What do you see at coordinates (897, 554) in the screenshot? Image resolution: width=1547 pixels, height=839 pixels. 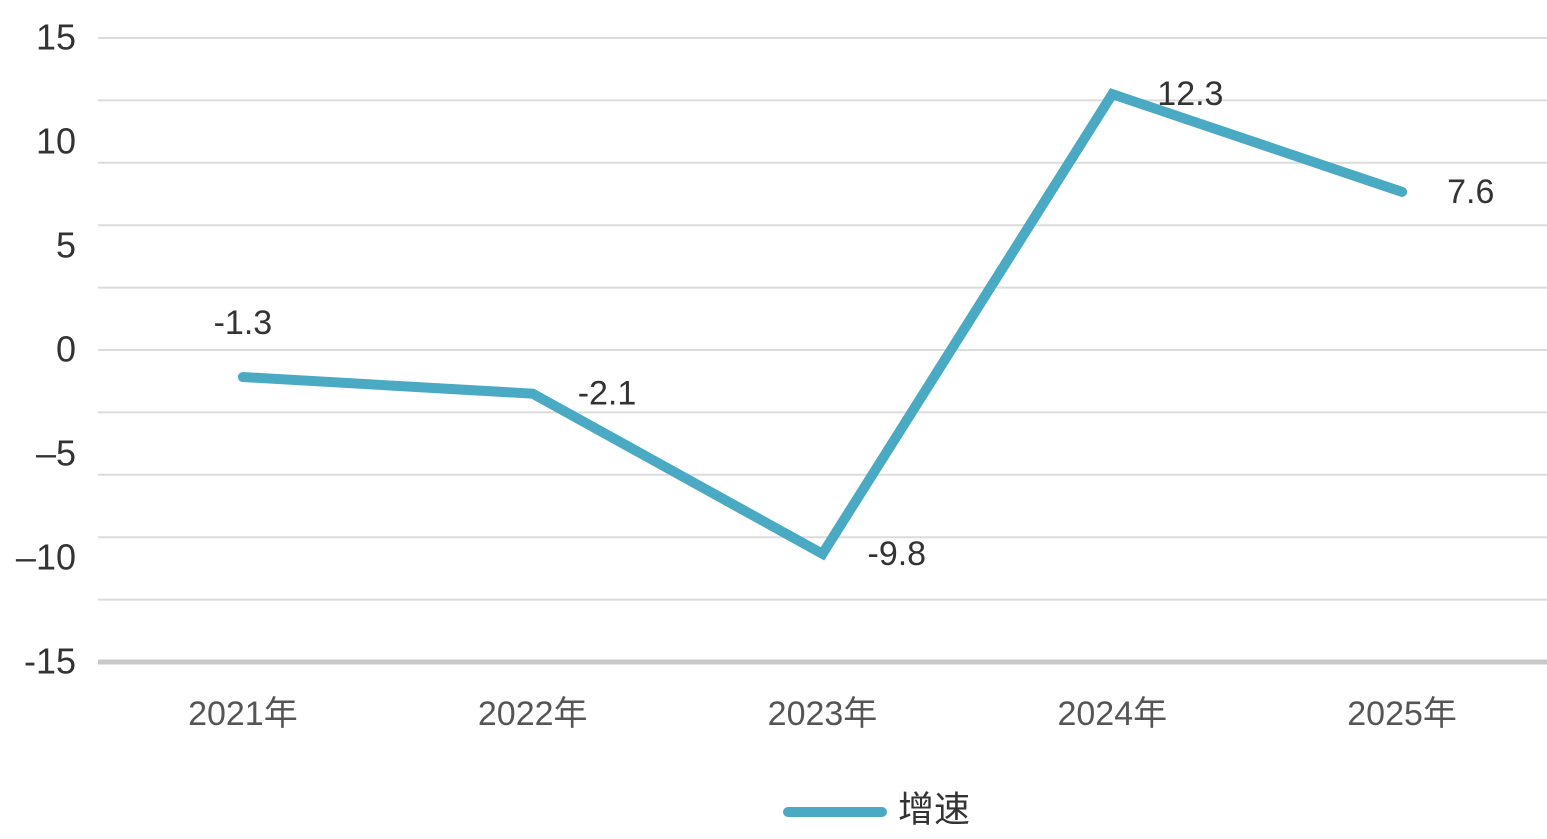 I see `data-label: -9.8` at bounding box center [897, 554].